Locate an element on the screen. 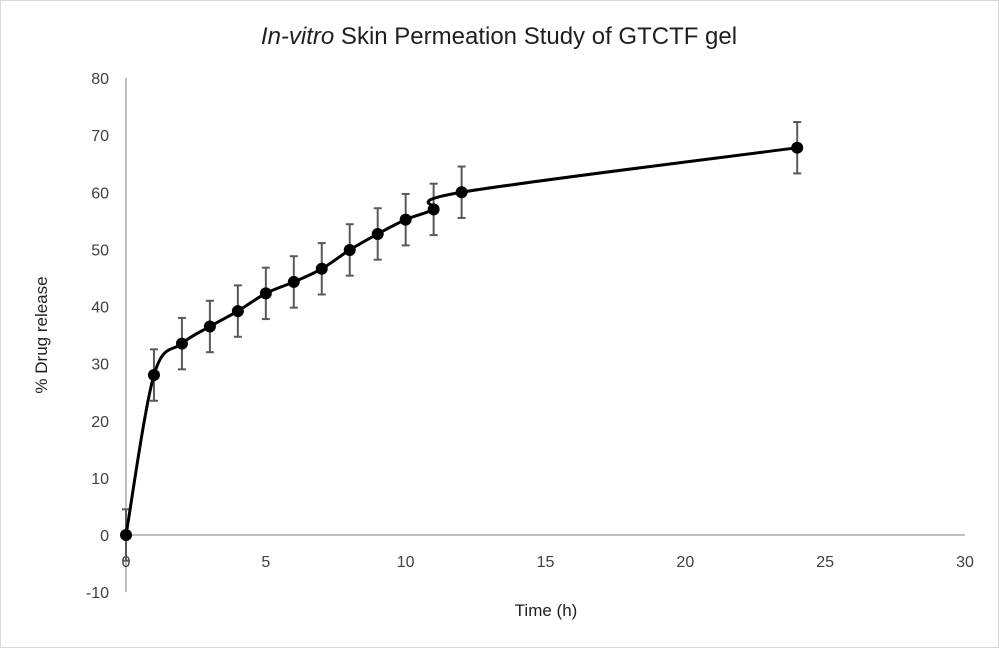 This screenshot has width=999, height=648. x-tick-label: 15 is located at coordinates (546, 562).